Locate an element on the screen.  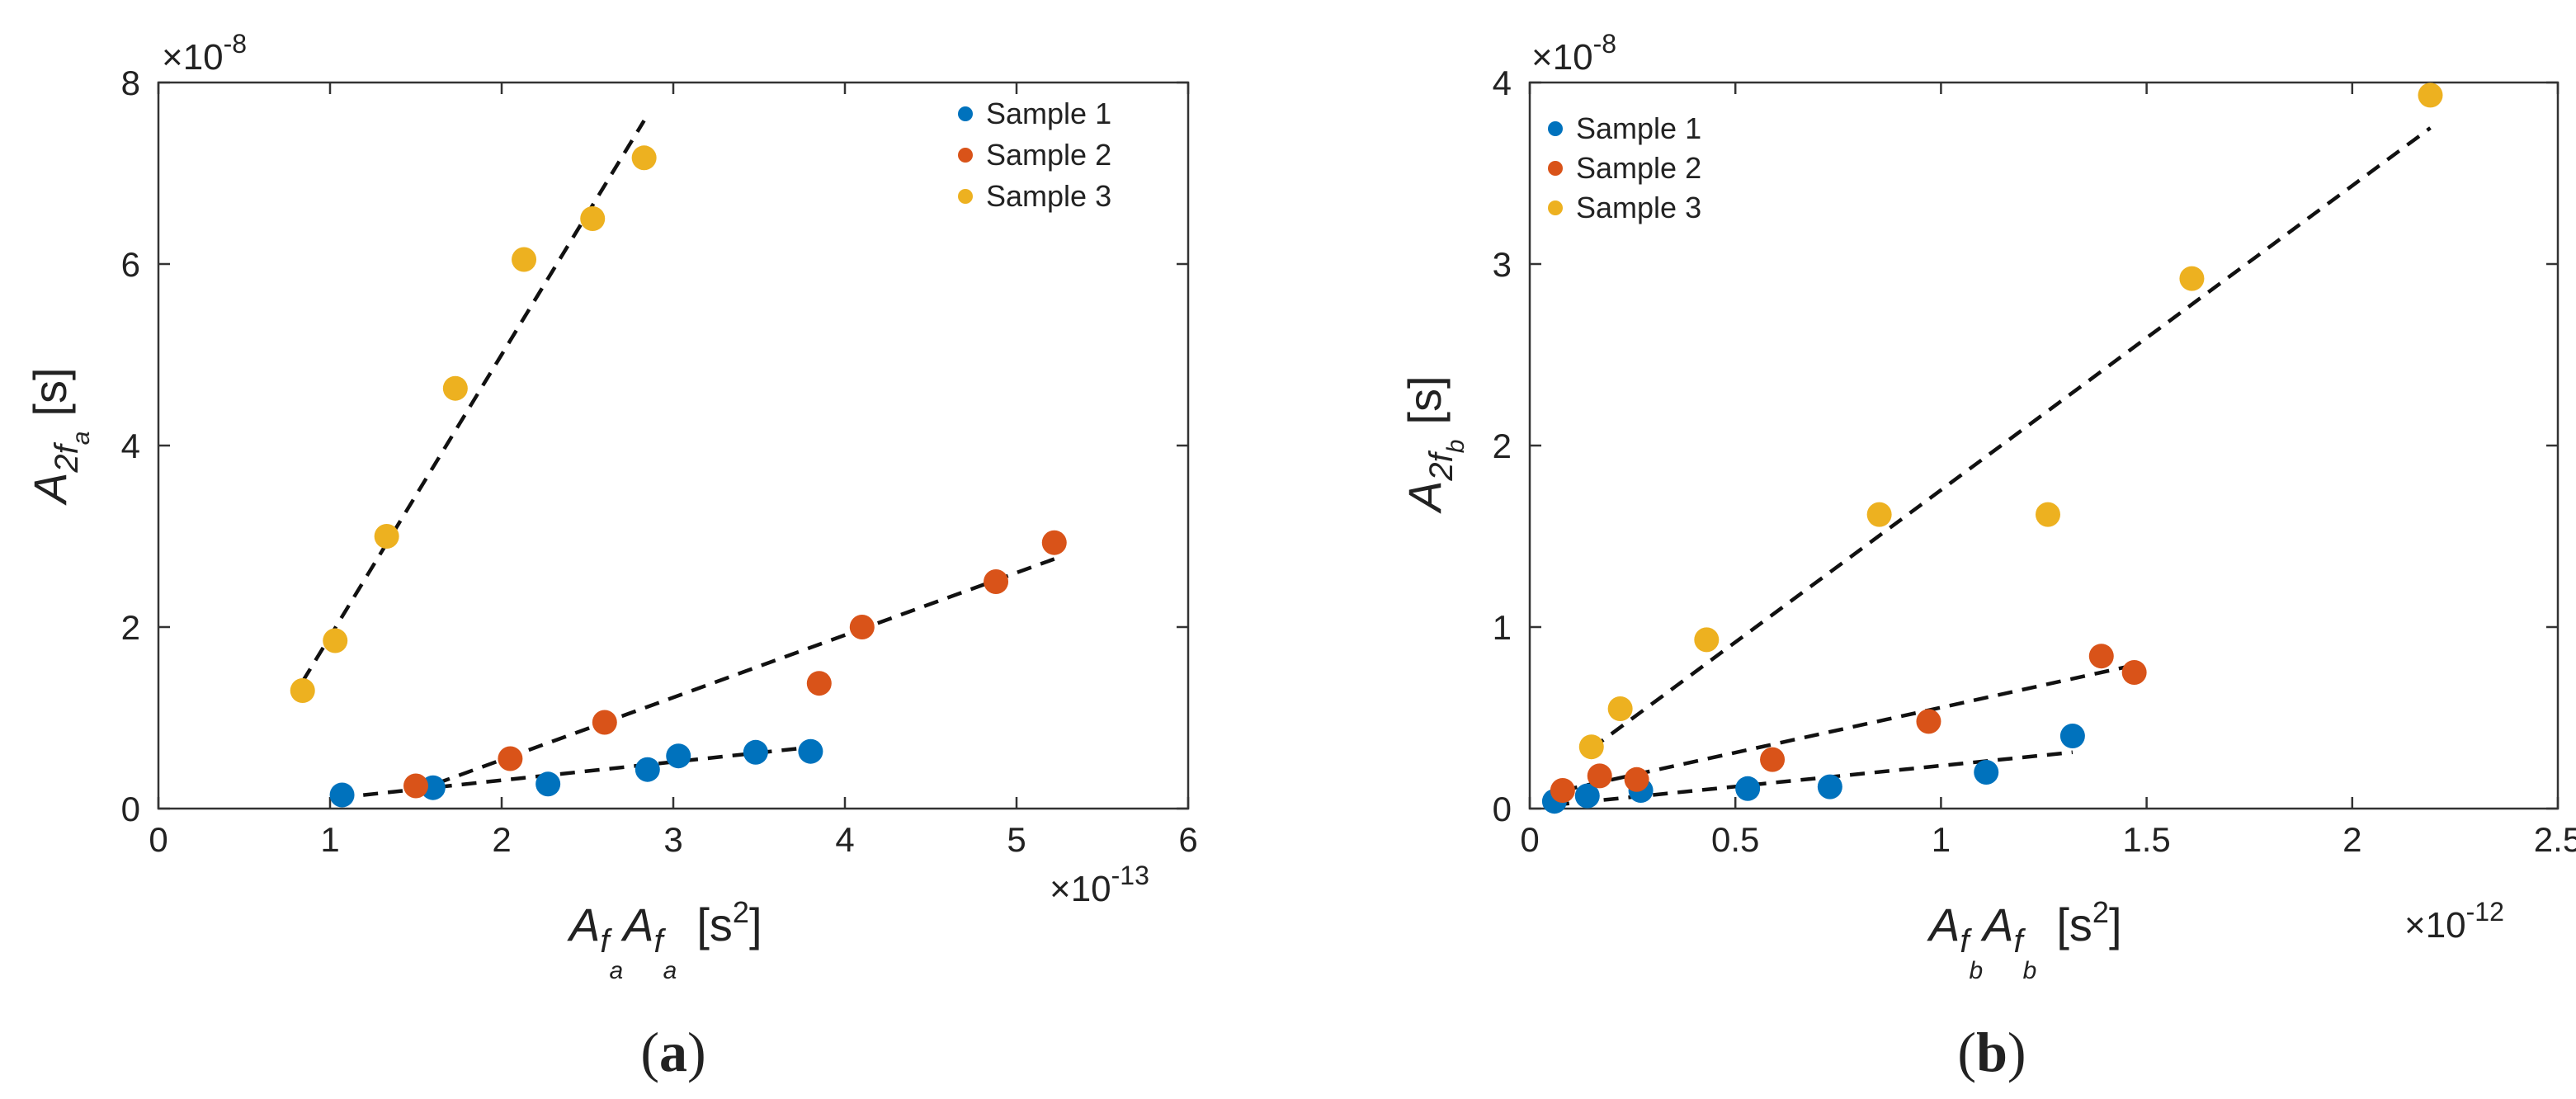
x-tick-label: 6 is located at coordinates (1187, 839).